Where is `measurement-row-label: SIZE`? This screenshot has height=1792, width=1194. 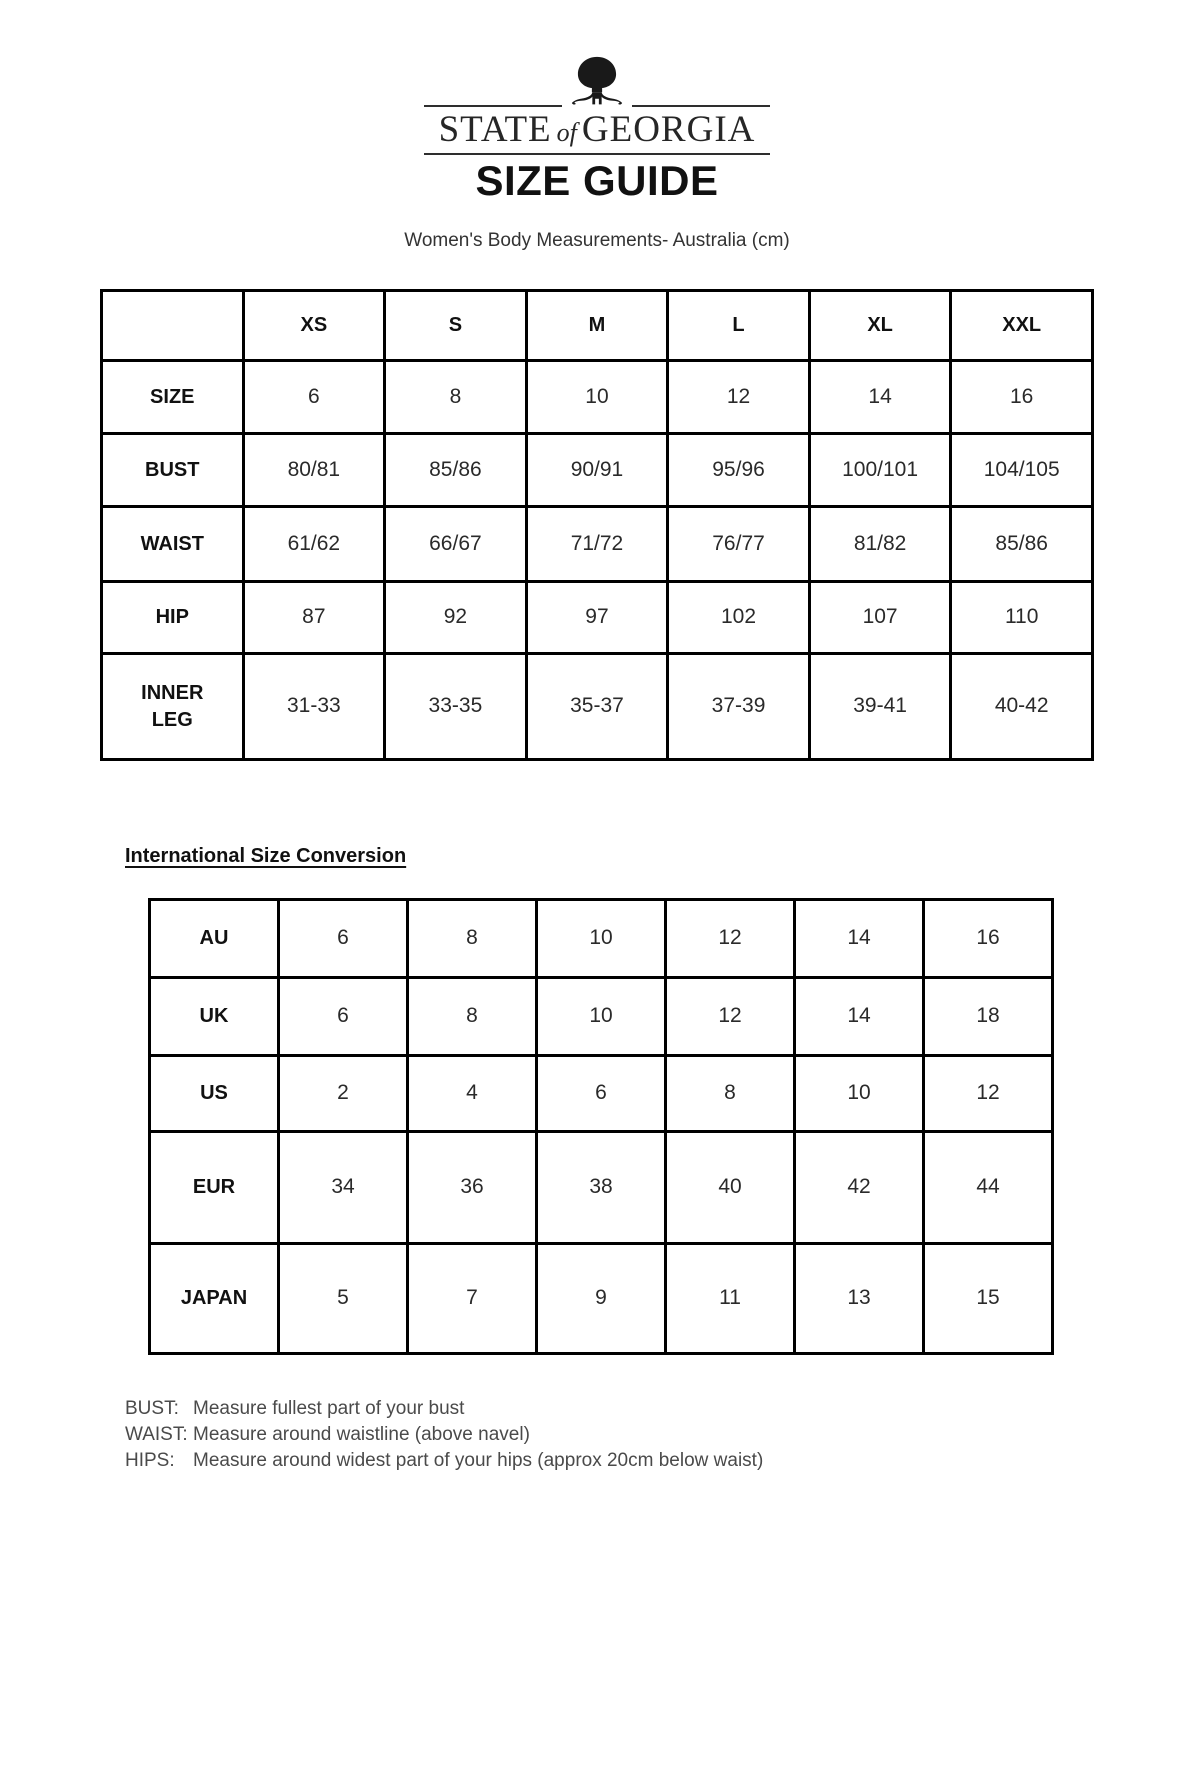
measurement-row-label: SIZE is located at coordinates (172, 397).